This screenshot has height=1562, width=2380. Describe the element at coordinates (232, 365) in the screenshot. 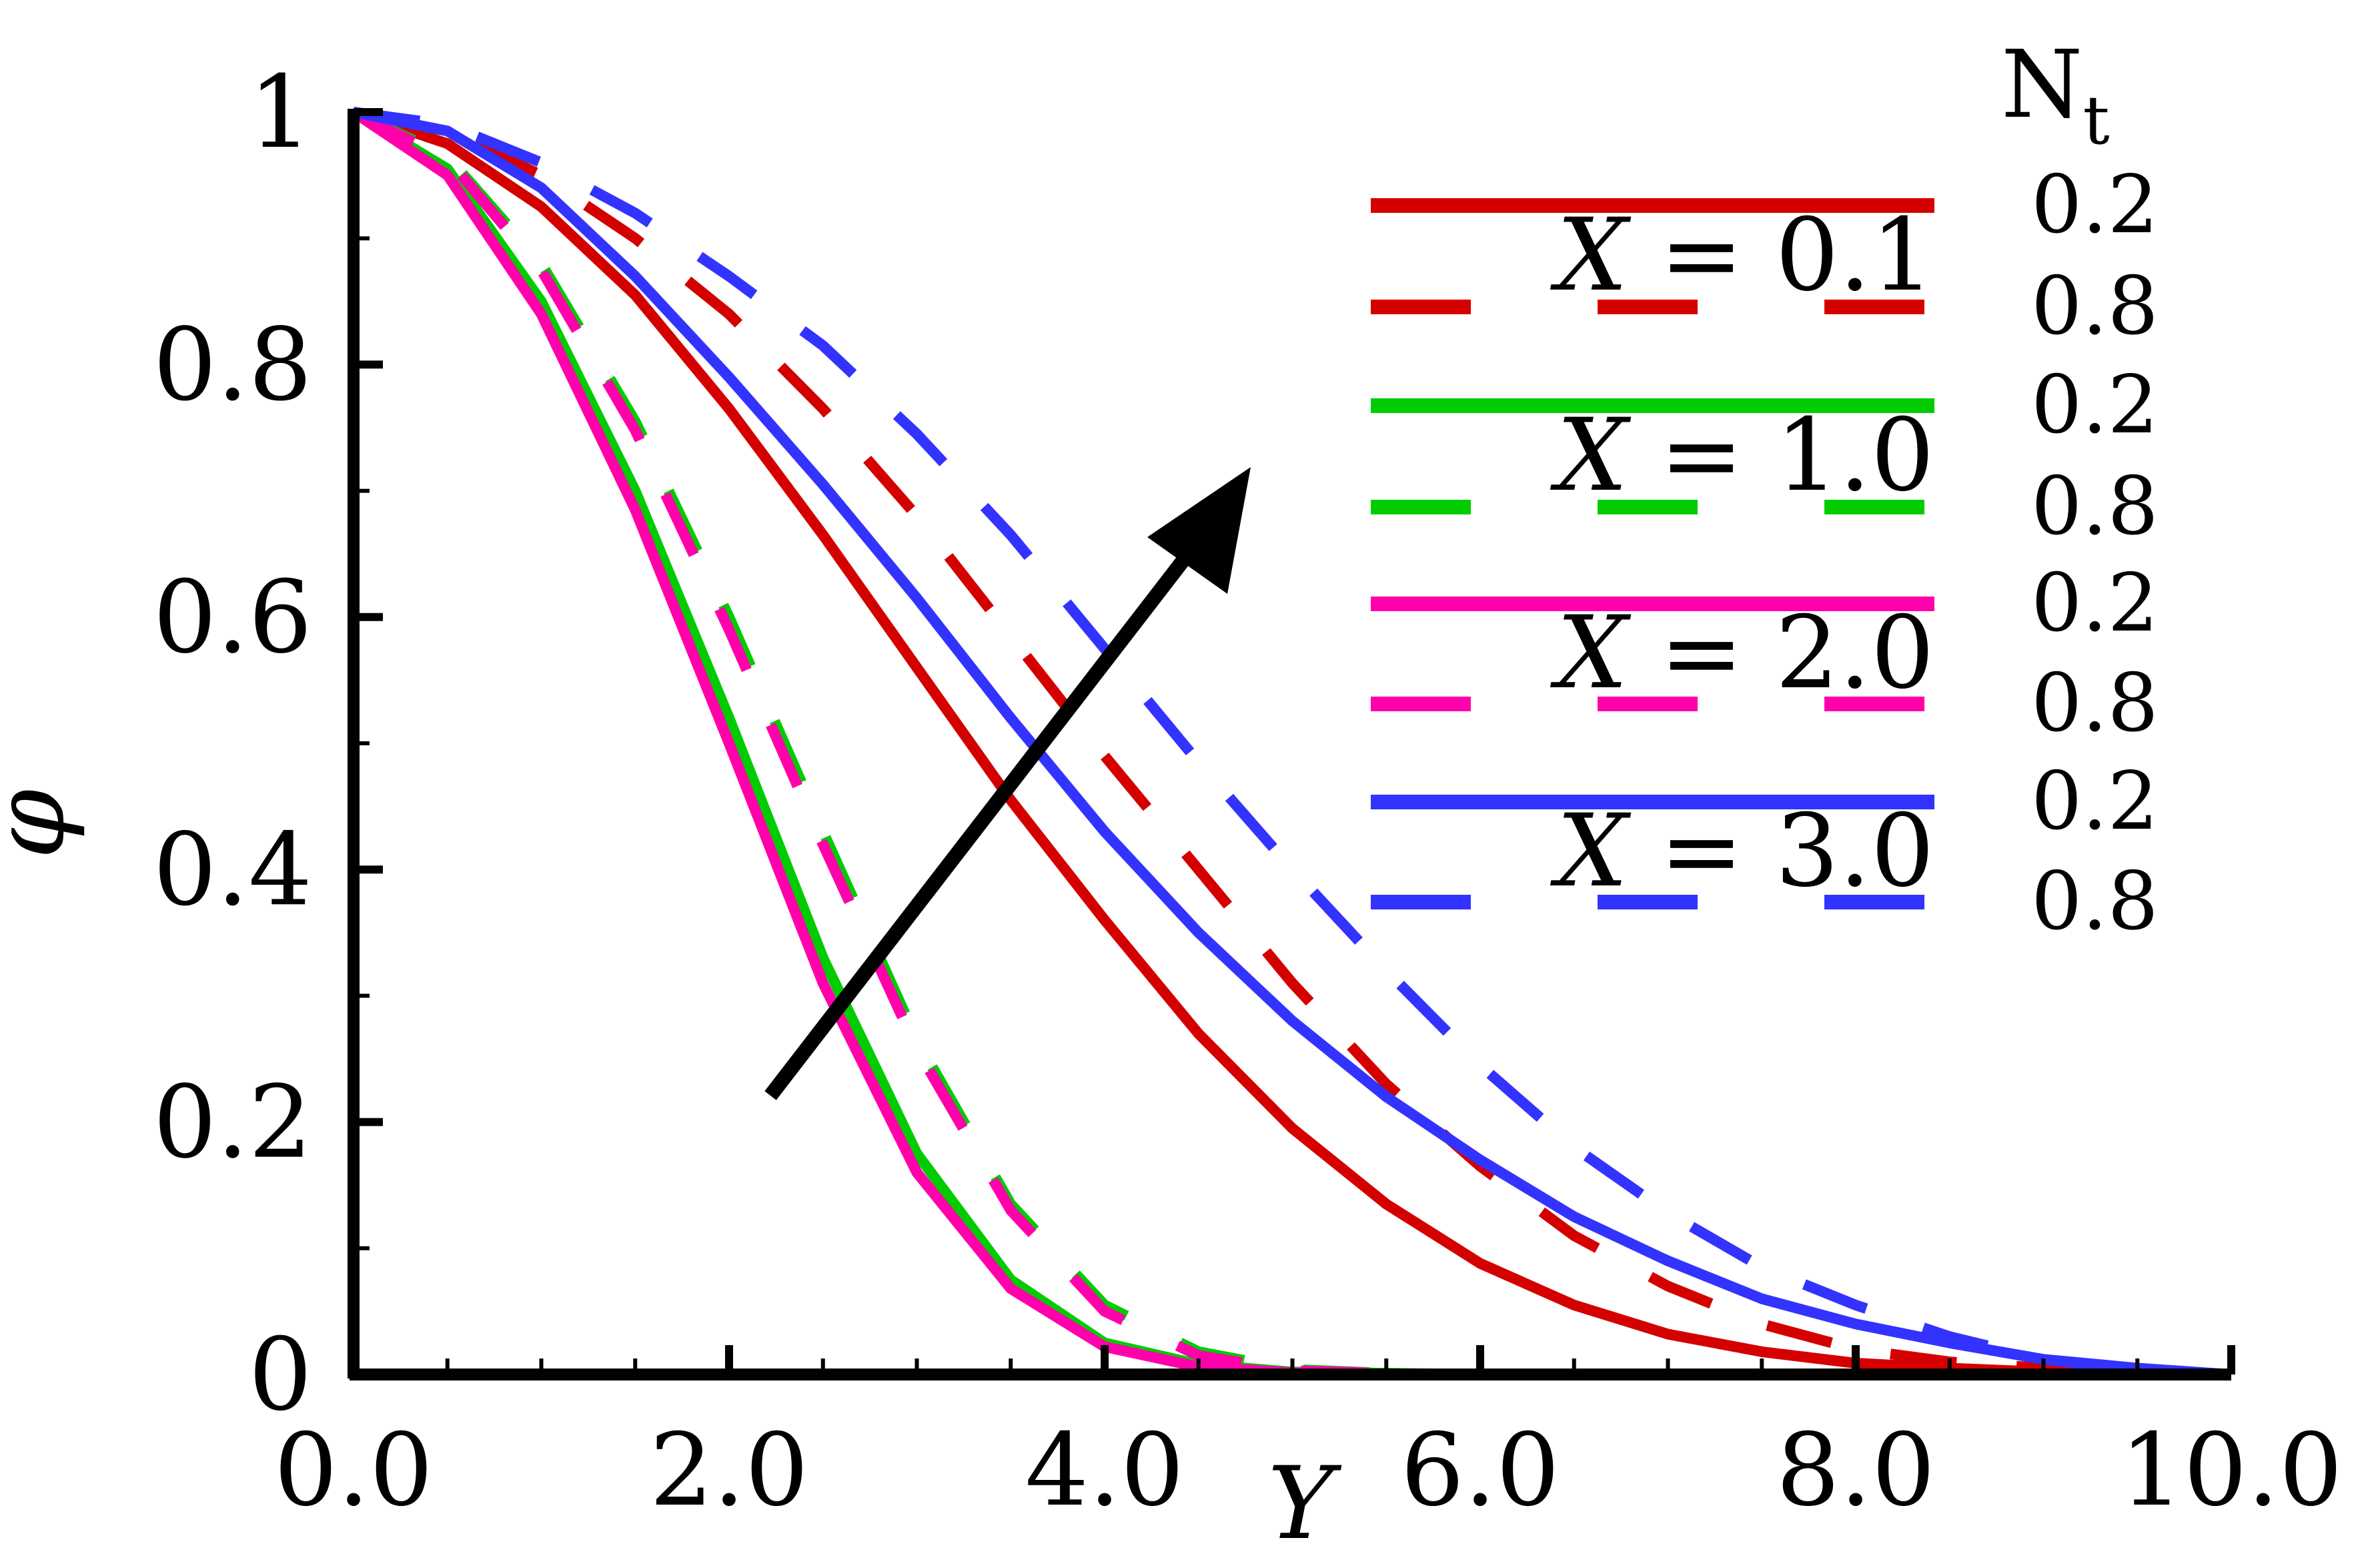

I see `y-tick-label: 0.8` at that location.